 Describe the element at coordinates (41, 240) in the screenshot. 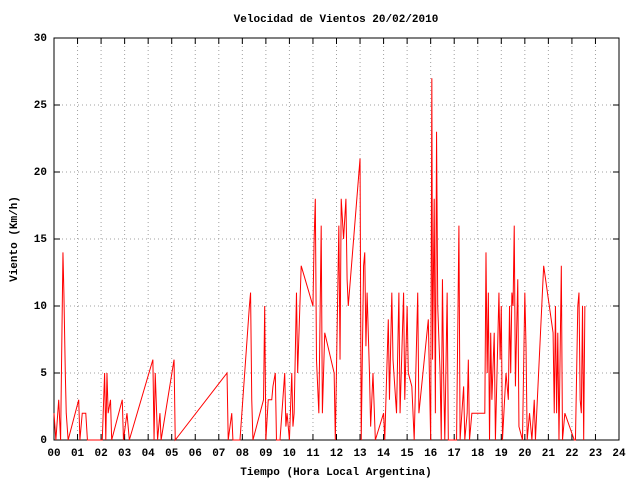

I see `y-tick-label: 15` at that location.